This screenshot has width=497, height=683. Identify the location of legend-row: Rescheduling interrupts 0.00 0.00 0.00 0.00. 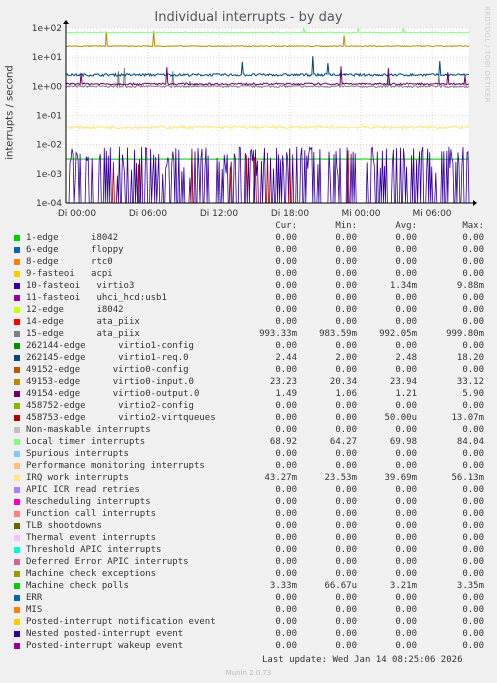
(248, 503).